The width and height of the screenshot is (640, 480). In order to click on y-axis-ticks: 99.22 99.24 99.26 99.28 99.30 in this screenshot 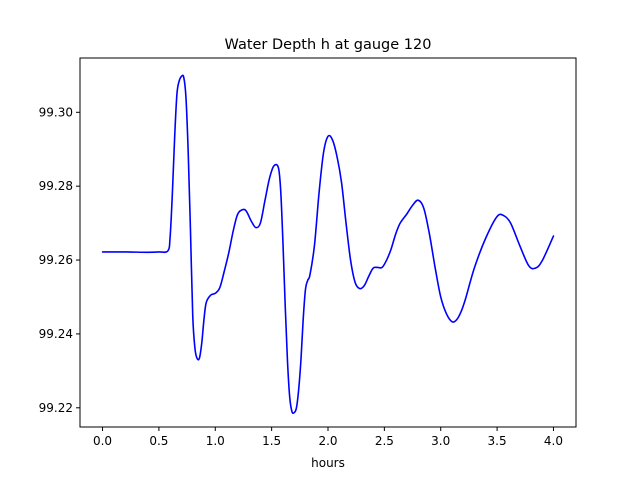, I will do `click(59, 260)`.